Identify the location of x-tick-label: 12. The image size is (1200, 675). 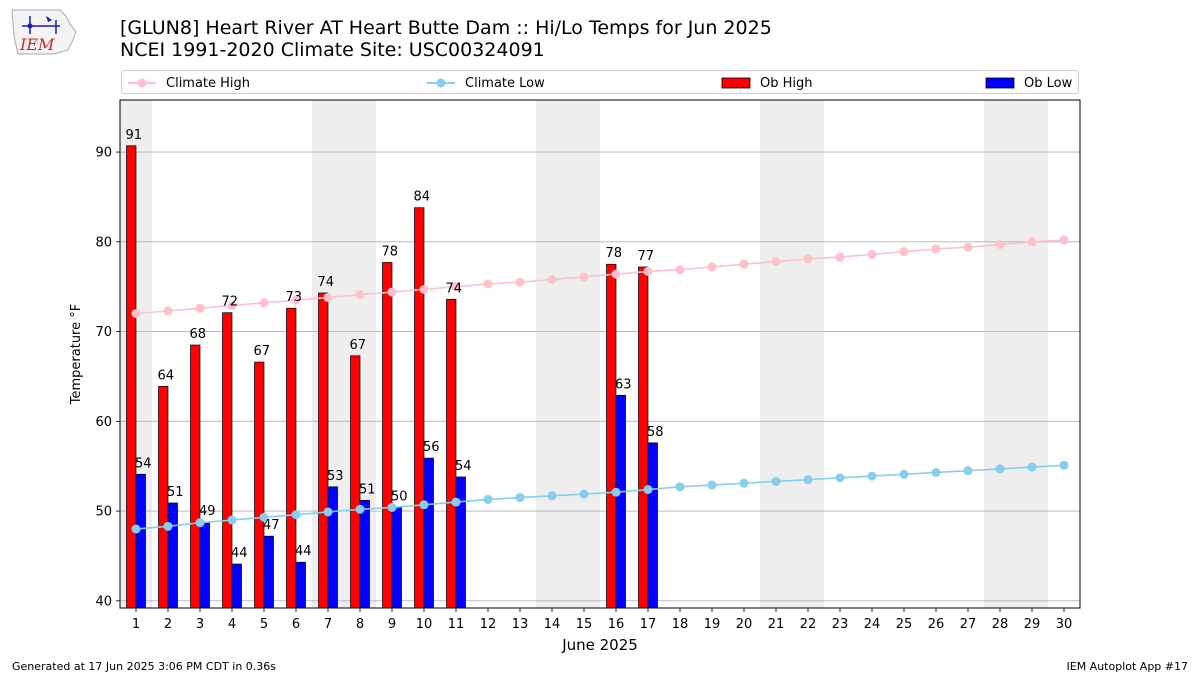
(488, 624).